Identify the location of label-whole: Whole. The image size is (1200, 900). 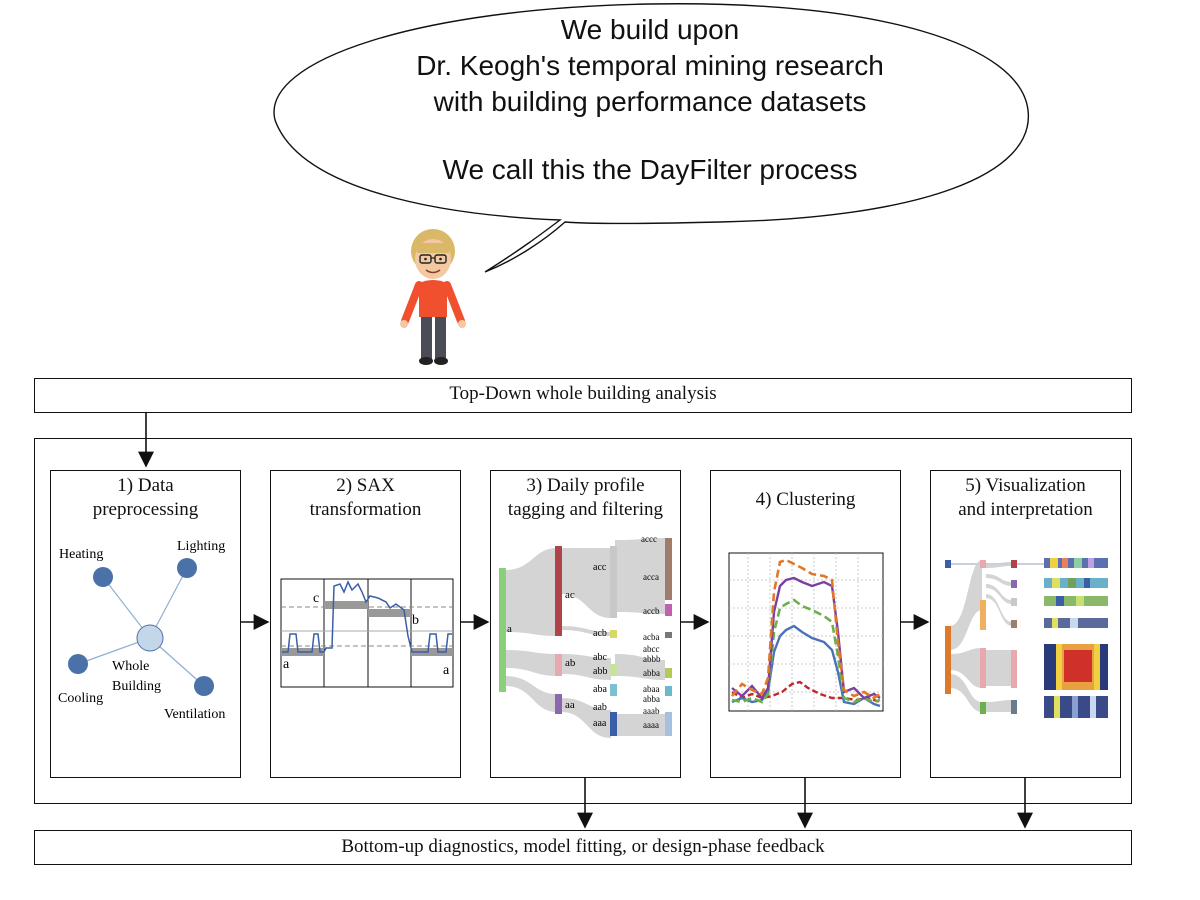
(130, 666).